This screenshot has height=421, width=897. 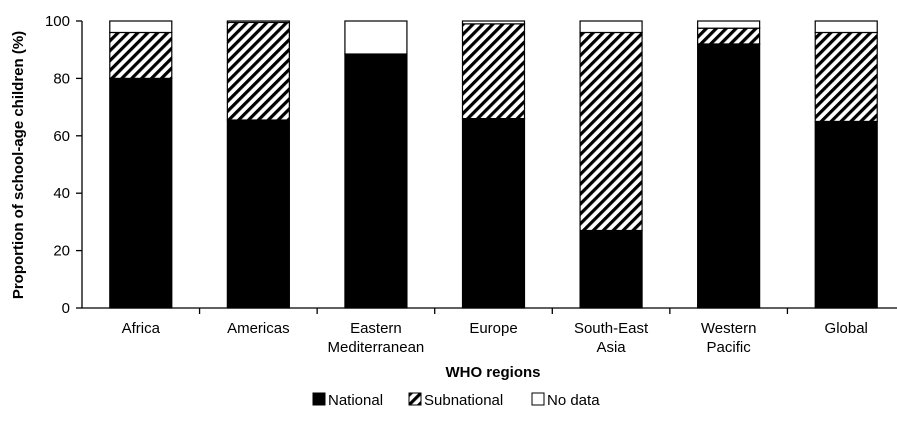 I want to click on y-tick-label: 0, so click(x=66, y=308).